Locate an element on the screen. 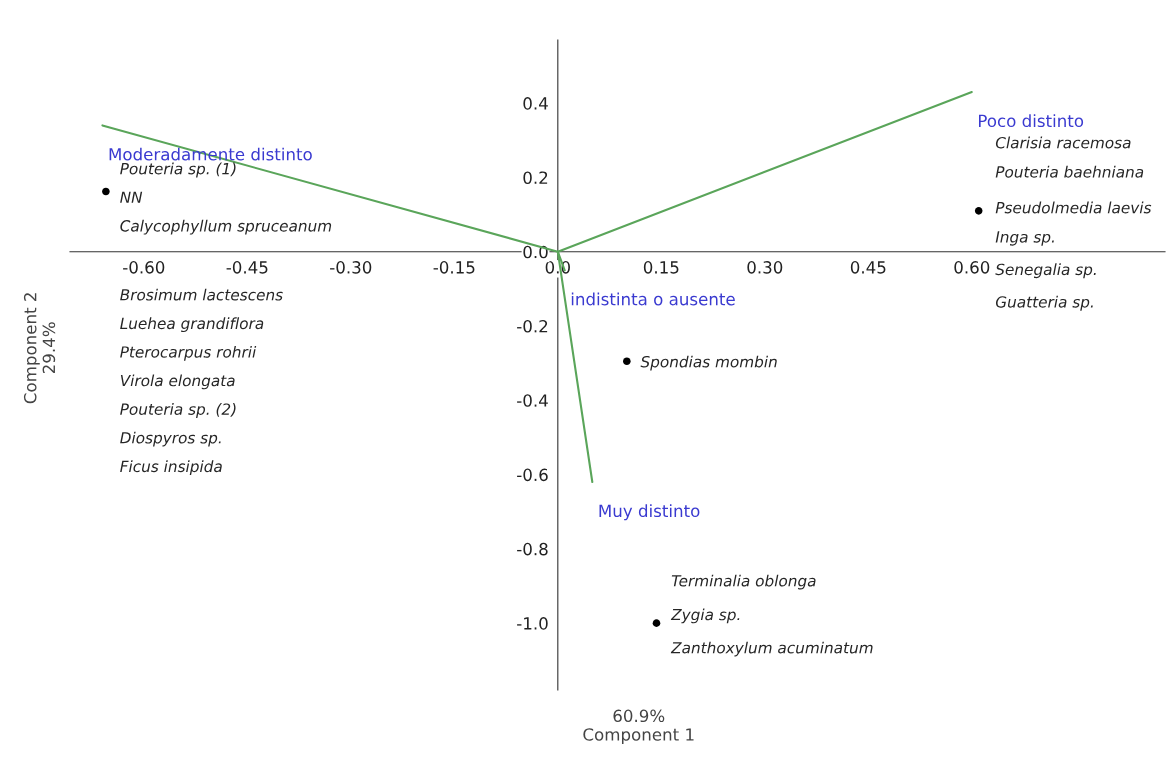  y-tick-label: -0.8 is located at coordinates (532, 549).